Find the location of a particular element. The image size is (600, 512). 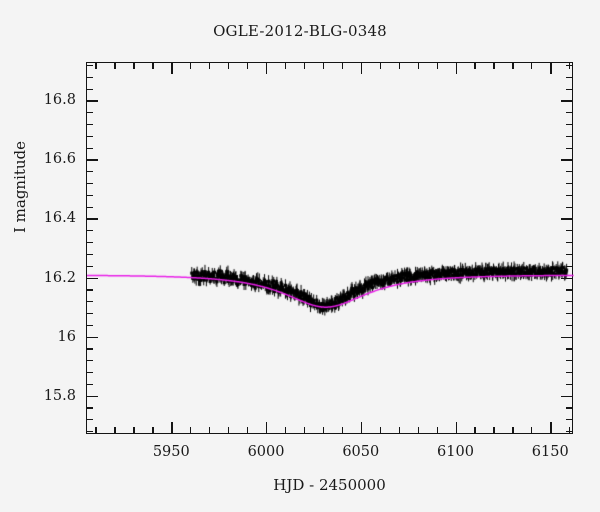

x-tick-label: 5950 is located at coordinates (171, 452).